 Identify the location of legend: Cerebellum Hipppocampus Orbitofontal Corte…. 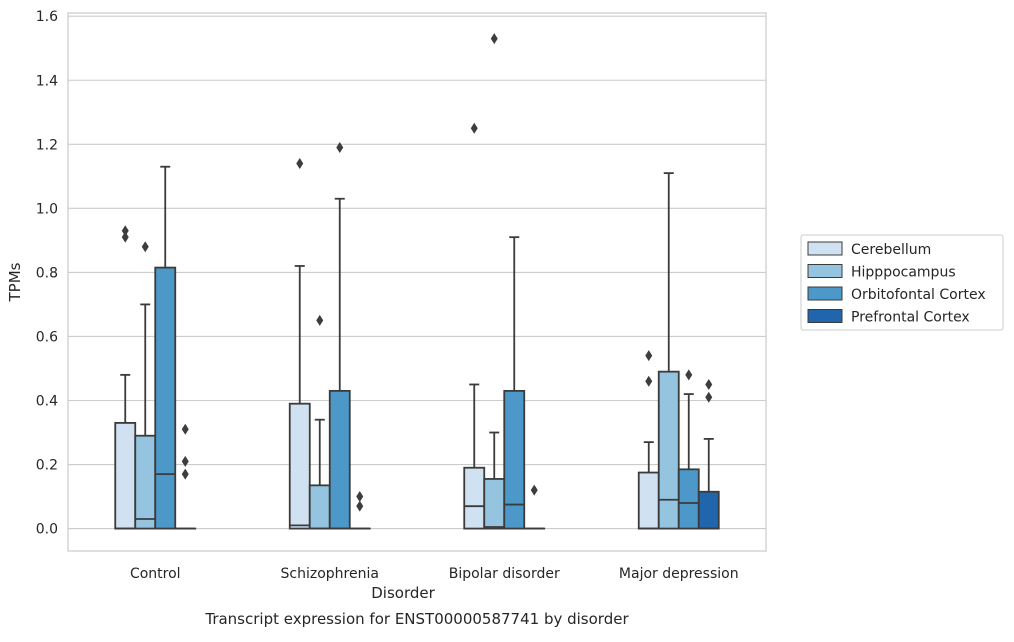
(902, 282).